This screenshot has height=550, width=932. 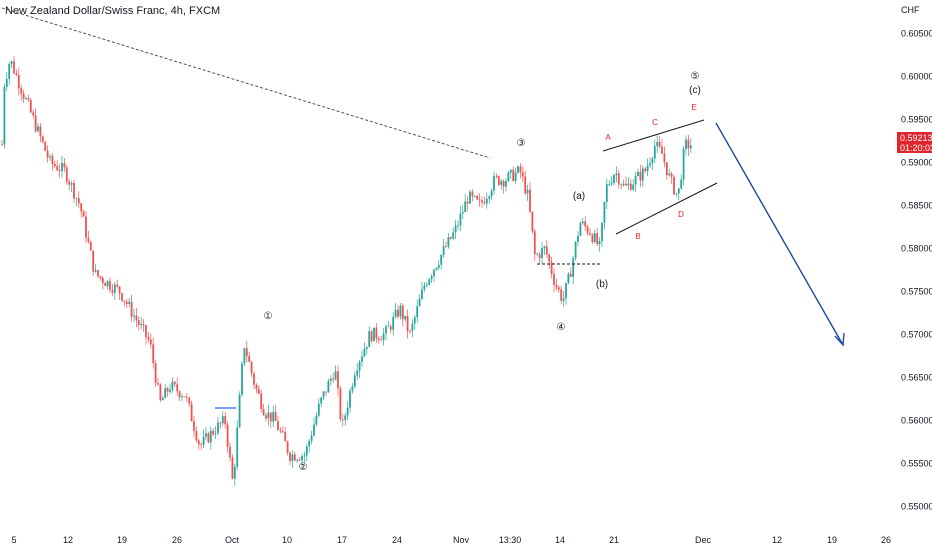 What do you see at coordinates (13, 540) in the screenshot?
I see `x-tick-label: 5` at bounding box center [13, 540].